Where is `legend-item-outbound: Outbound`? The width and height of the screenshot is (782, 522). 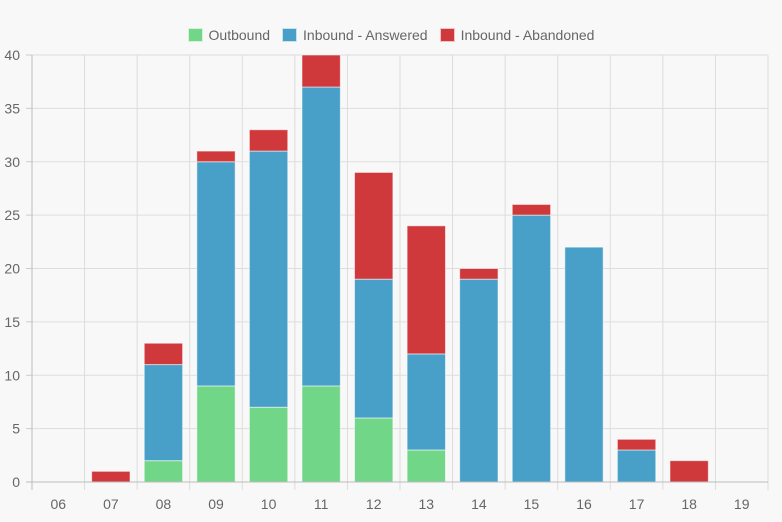
legend-item-outbound: Outbound is located at coordinates (229, 35).